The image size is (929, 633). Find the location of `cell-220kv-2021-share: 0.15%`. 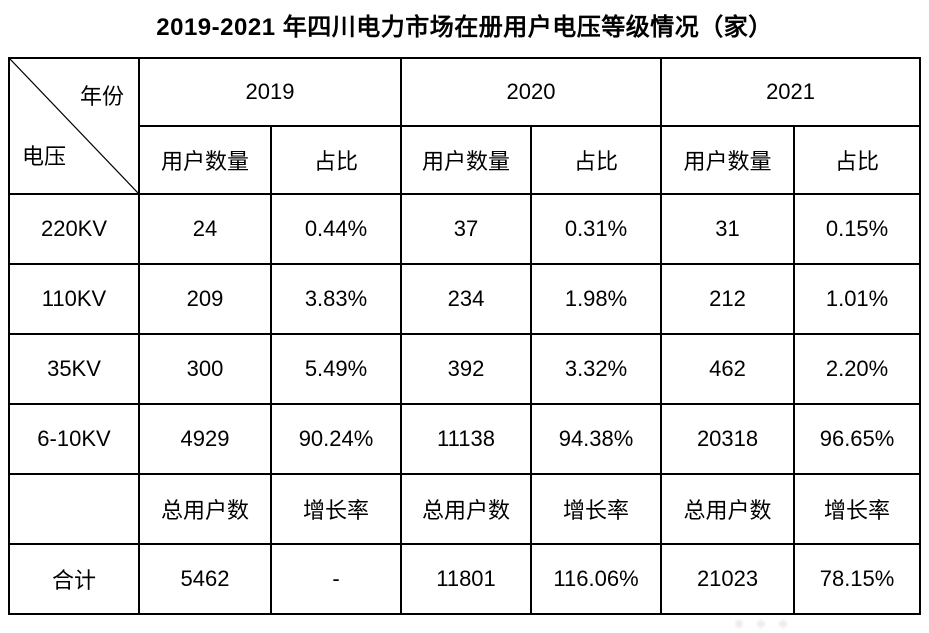

cell-220kv-2021-share: 0.15% is located at coordinates (857, 229).